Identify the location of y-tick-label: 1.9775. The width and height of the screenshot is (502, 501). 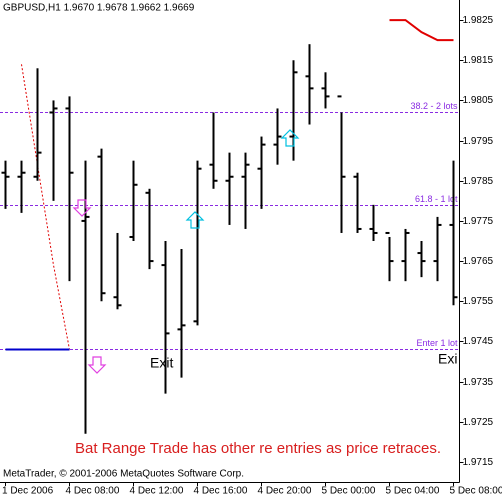
(478, 221).